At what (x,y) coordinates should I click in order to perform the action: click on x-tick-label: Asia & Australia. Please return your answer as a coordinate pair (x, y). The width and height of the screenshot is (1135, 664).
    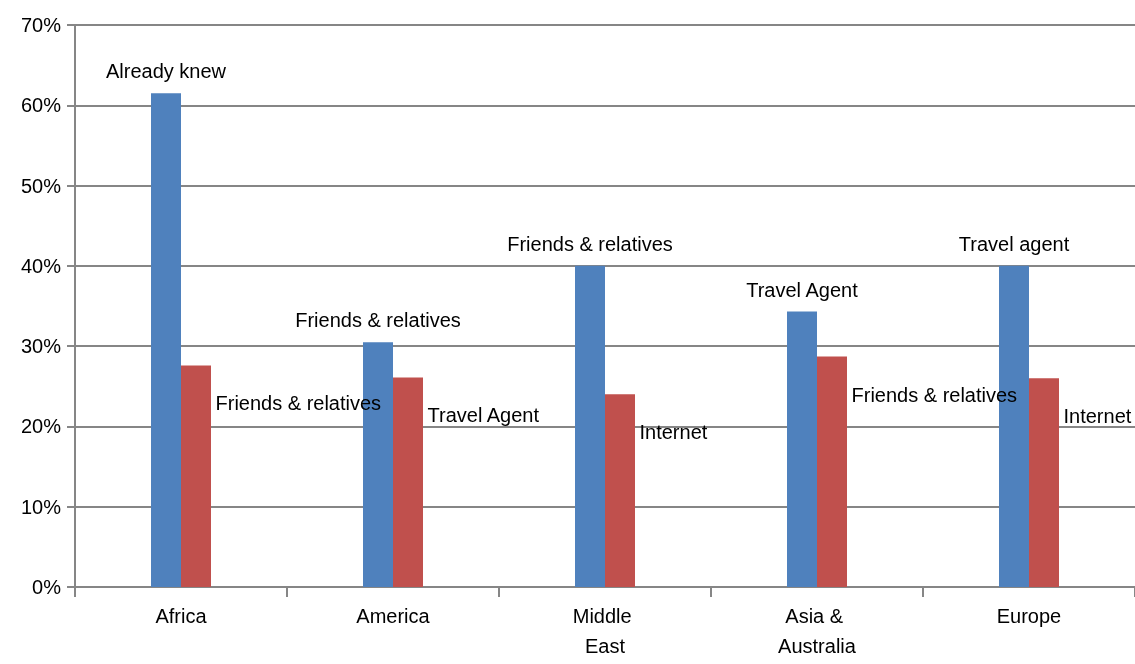
    Looking at the image, I should click on (817, 631).